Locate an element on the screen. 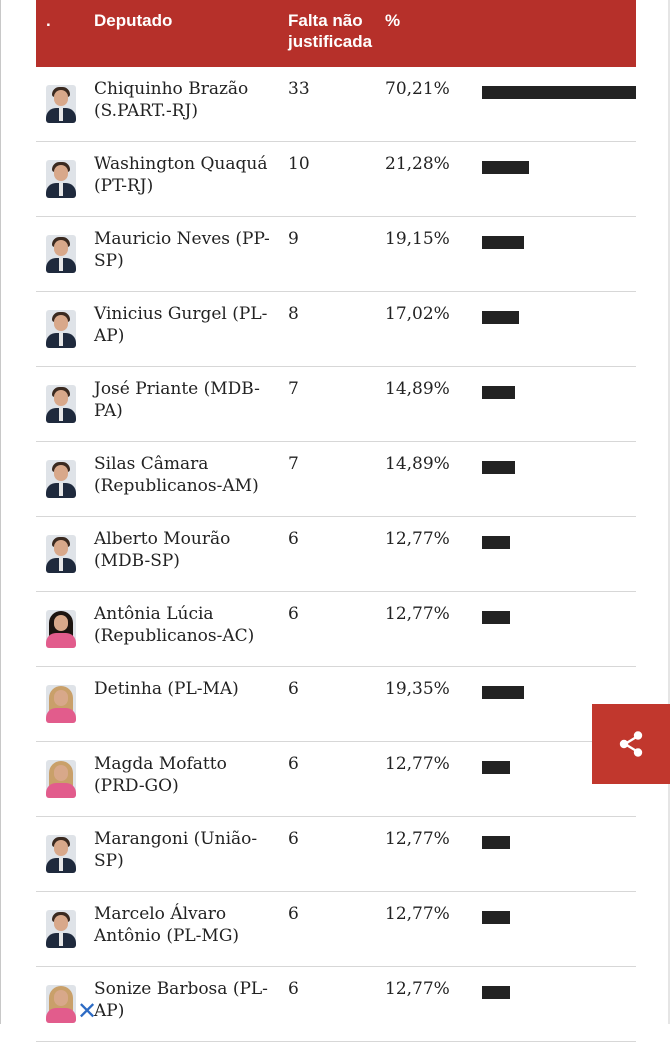  page-right-border is located at coordinates (669, 512).